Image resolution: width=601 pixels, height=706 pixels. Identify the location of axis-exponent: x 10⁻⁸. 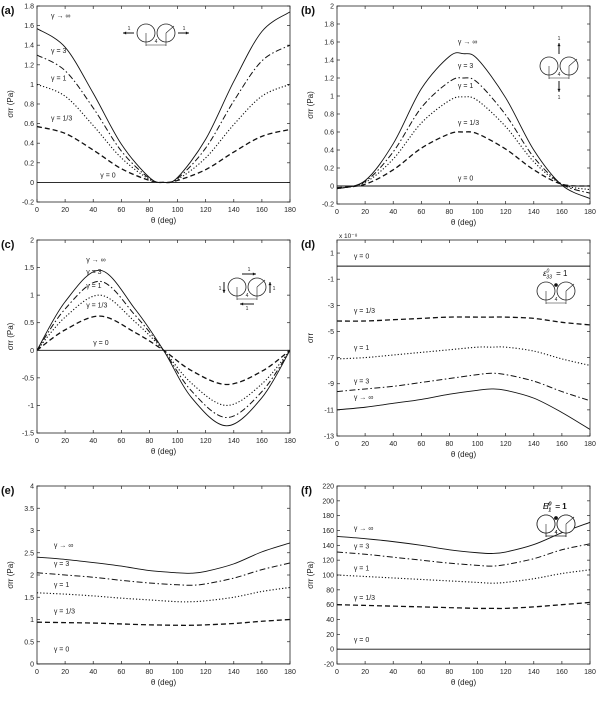
(348, 236).